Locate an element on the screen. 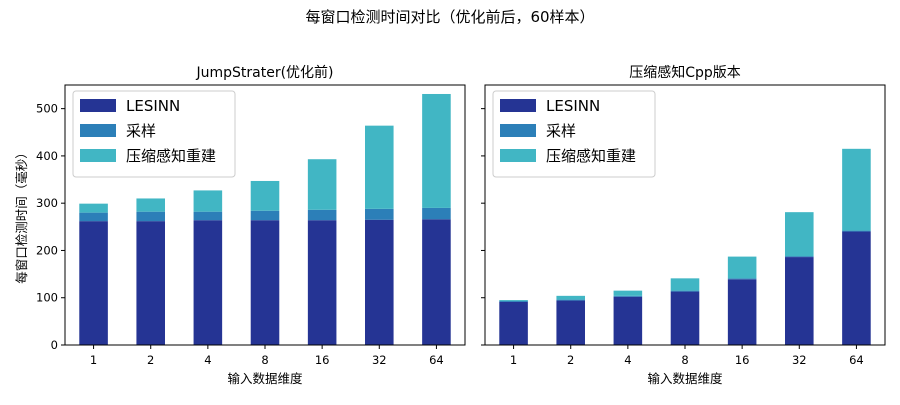 This screenshot has width=900, height=405. right-bar-采样-1 is located at coordinates (513, 301).